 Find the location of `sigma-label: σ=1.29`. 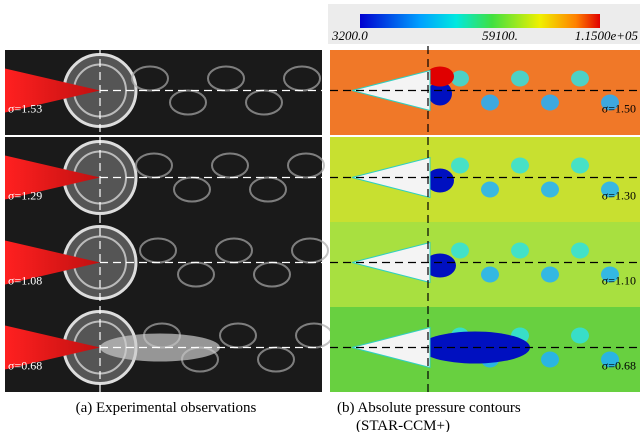

sigma-label: σ=1.29 is located at coordinates (25, 196).